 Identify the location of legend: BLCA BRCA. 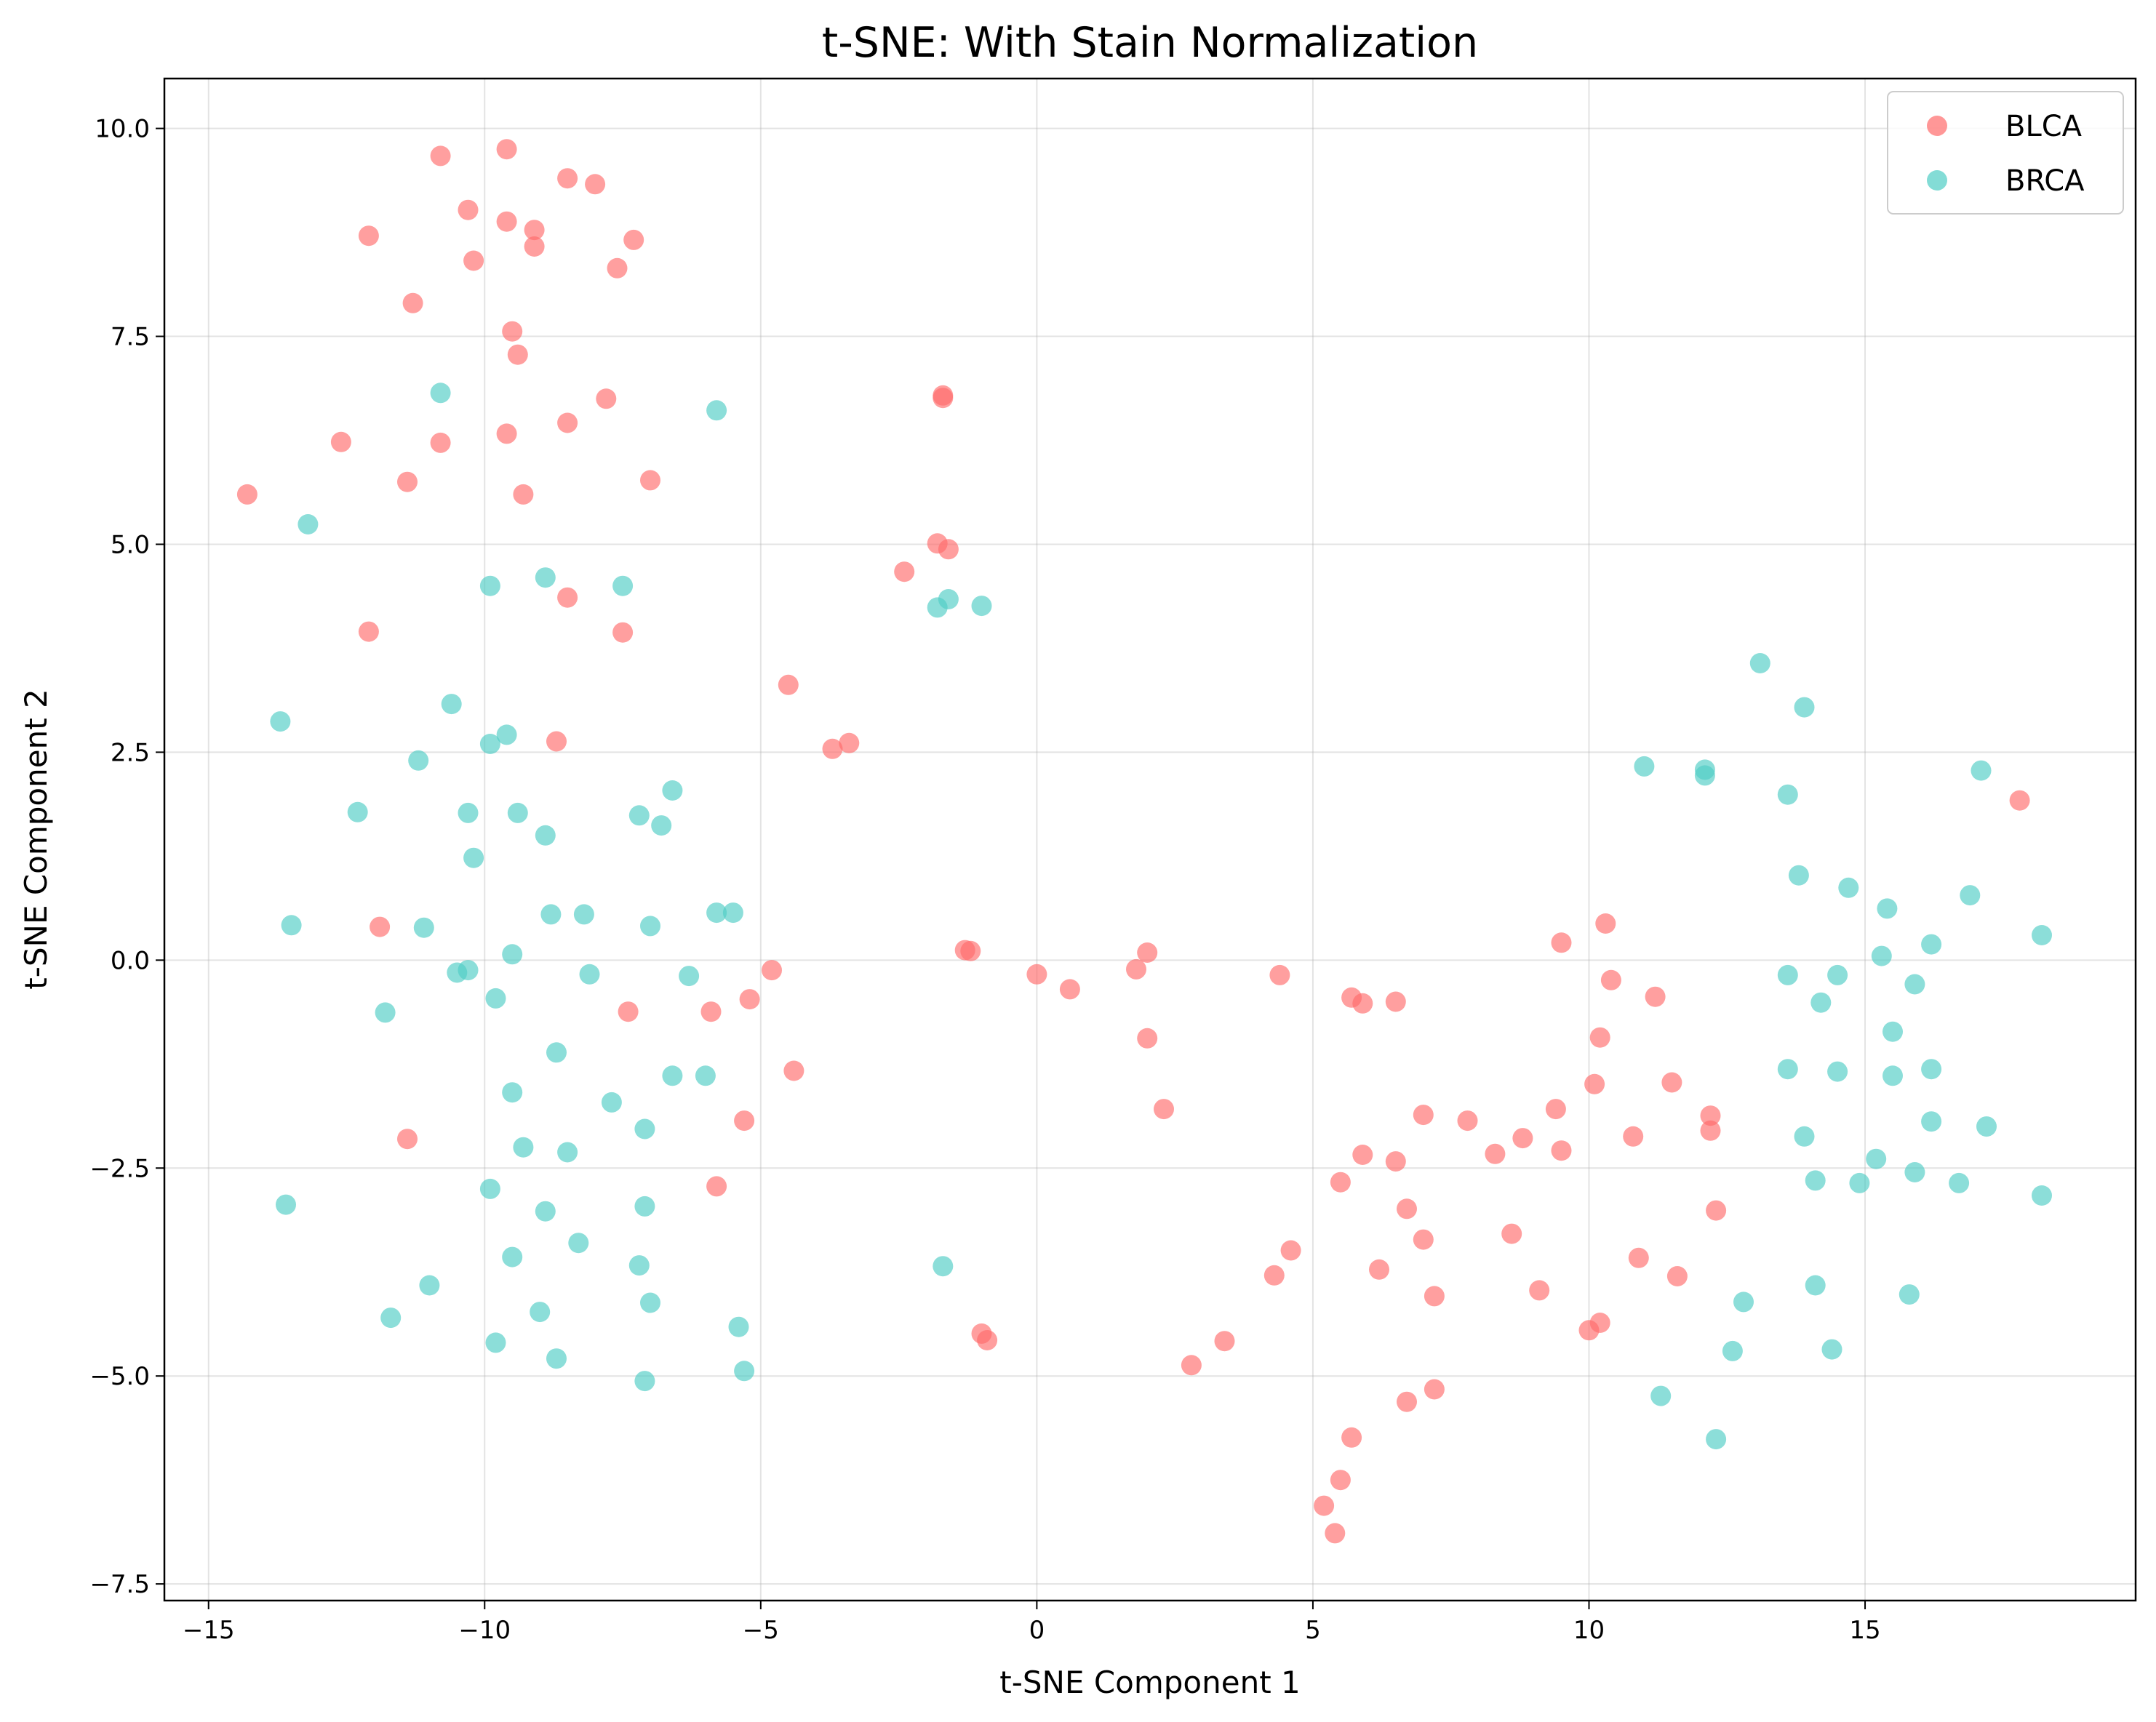
(2006, 153).